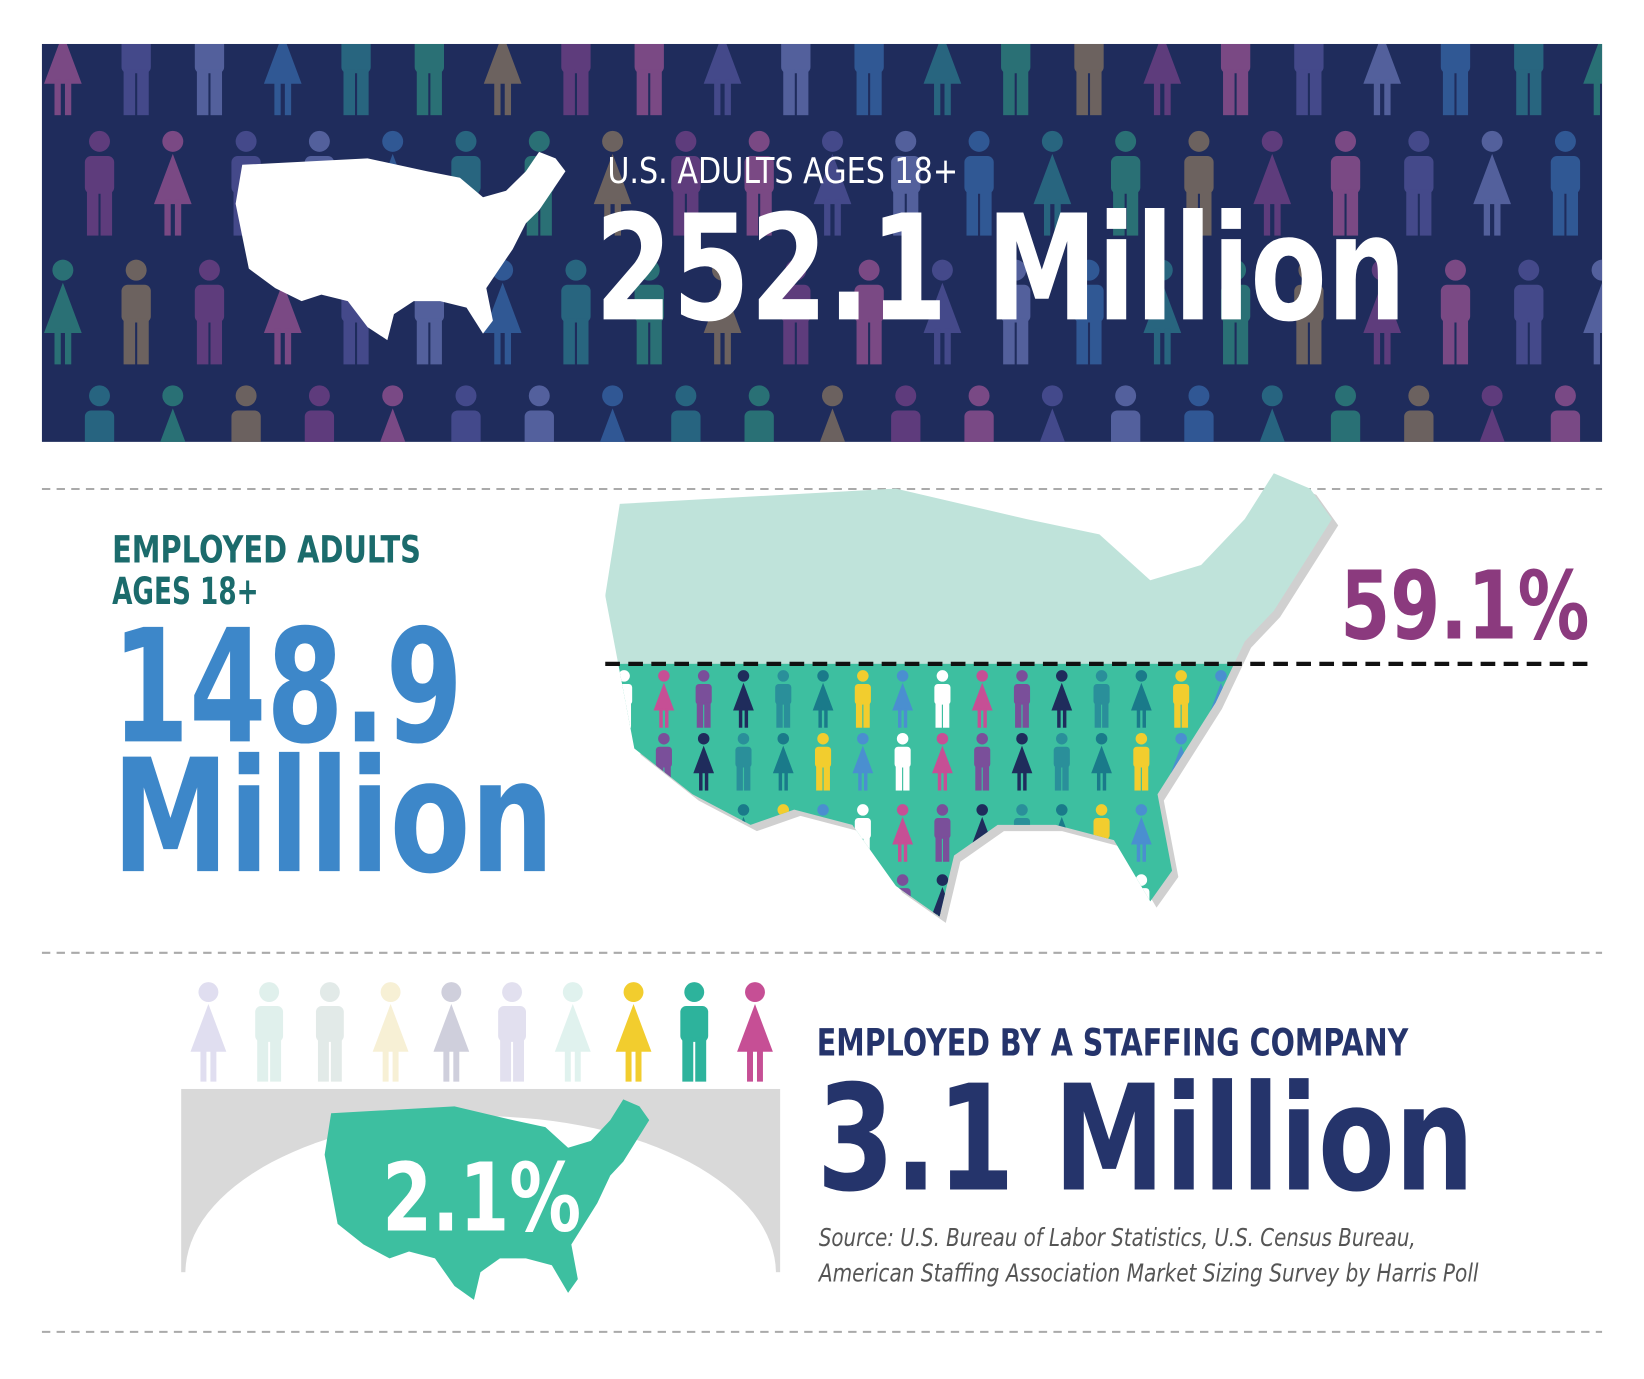  What do you see at coordinates (481, 1032) in the screenshot?
I see `people-row` at bounding box center [481, 1032].